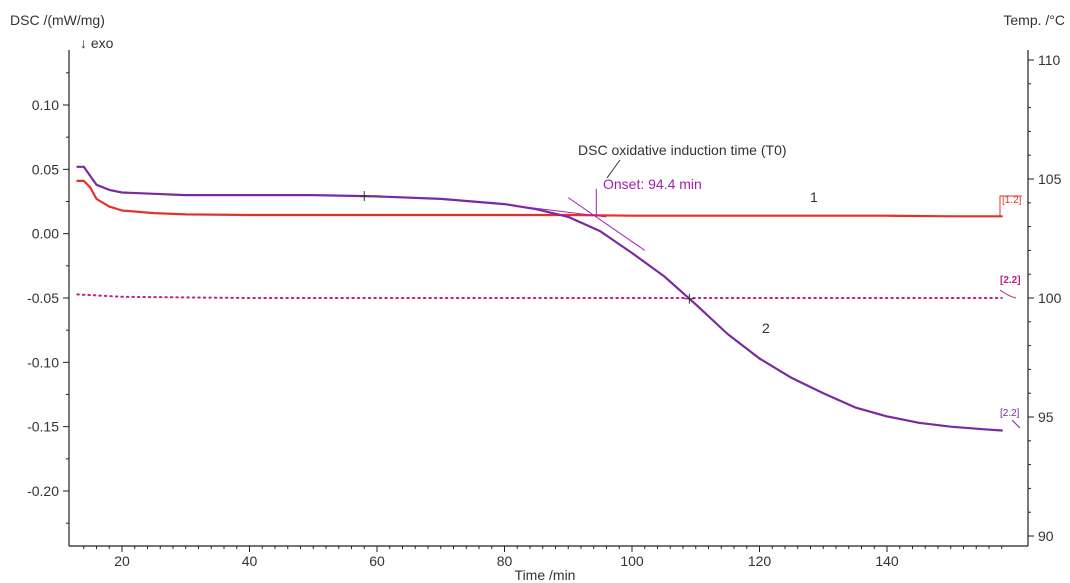 This screenshot has height=583, width=1070. Describe the element at coordinates (1050, 179) in the screenshot. I see `right-tick-label: 105` at that location.